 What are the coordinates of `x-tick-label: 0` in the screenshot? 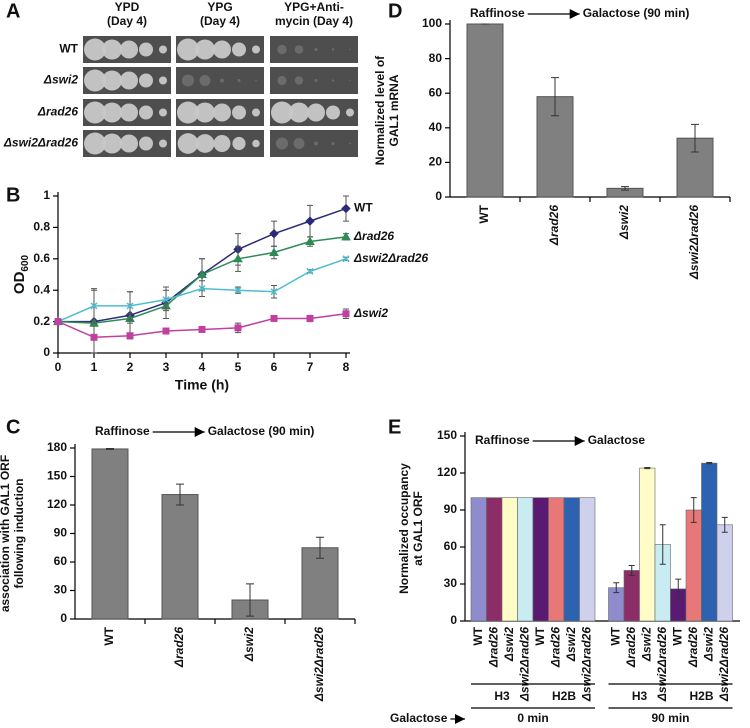 It's located at (58, 367).